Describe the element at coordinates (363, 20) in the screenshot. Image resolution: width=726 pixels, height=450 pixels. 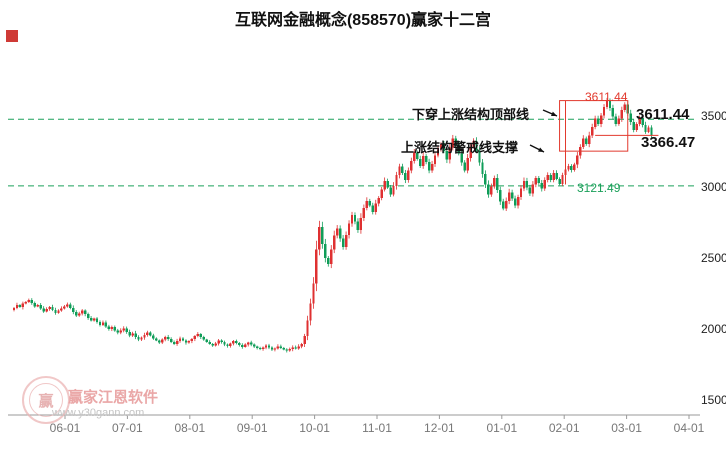
I see `page-title: 互联网金融概念(858570)赢家十二宫` at that location.